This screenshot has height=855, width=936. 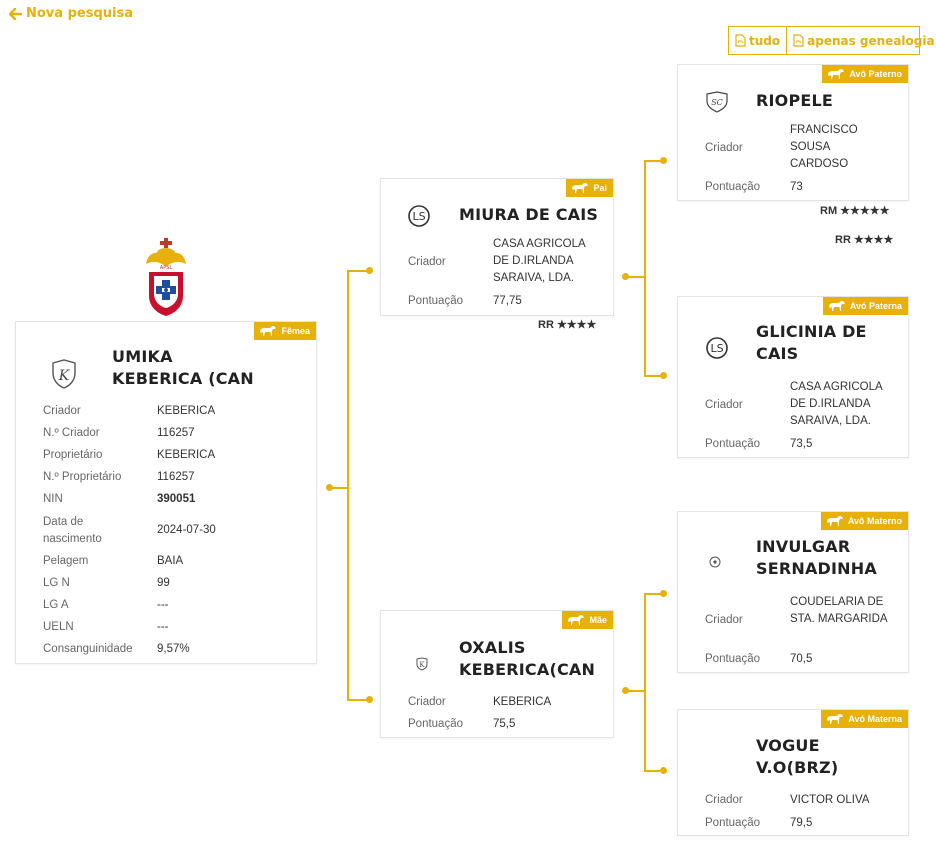 I want to click on horse-name: OXALIS KEBERICA(CAN, so click(x=527, y=658).